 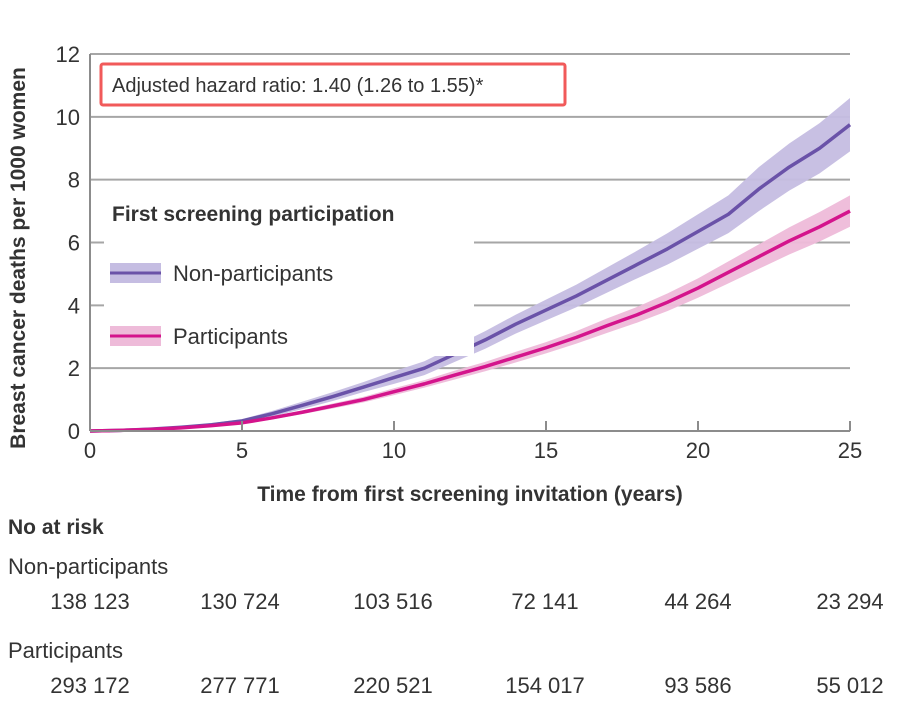 I want to click on y-tick-label: 12, so click(x=68, y=54).